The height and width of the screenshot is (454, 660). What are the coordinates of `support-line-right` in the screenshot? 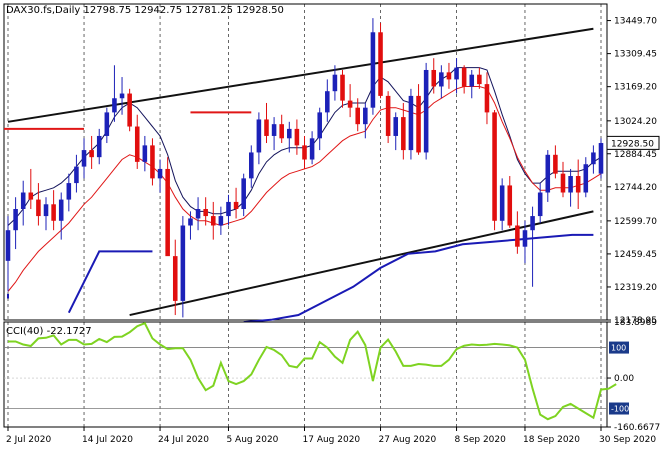 It's located at (418, 278).